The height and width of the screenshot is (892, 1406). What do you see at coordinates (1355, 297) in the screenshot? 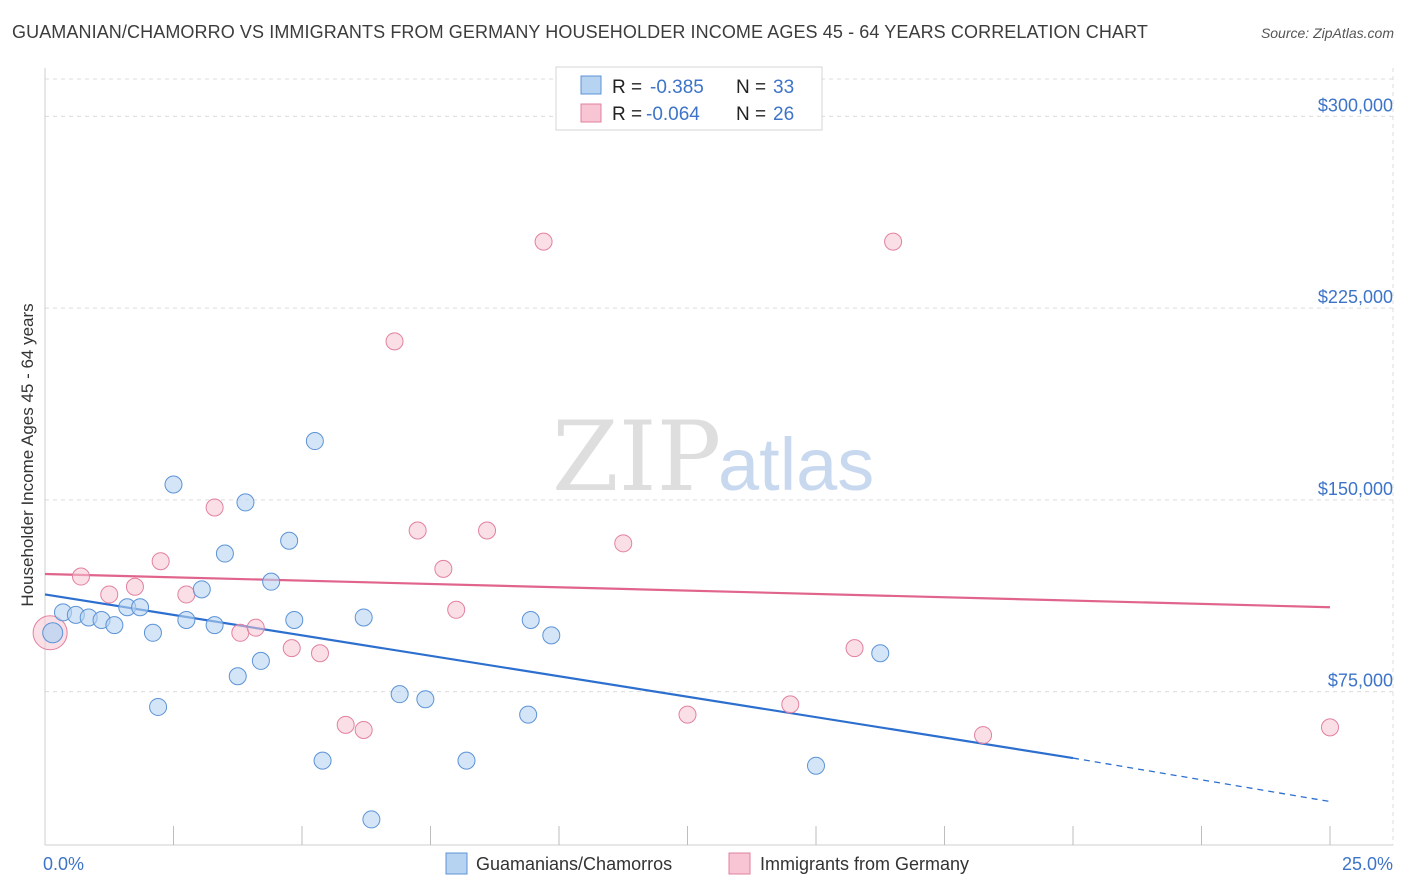
I see `y-tick-label: $225,000` at bounding box center [1355, 297].